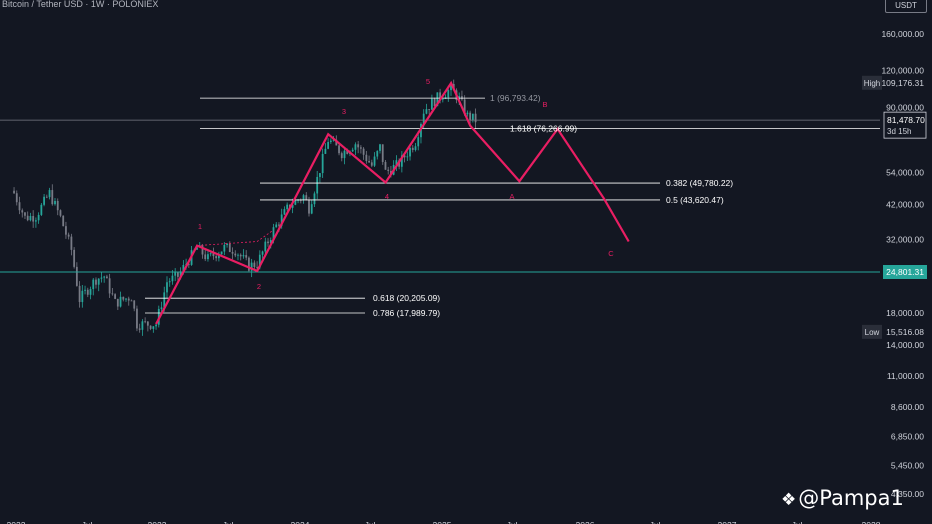 The width and height of the screenshot is (932, 524). Describe the element at coordinates (789, 500) in the screenshot. I see `diamond-logo-icon: ❖` at that location.